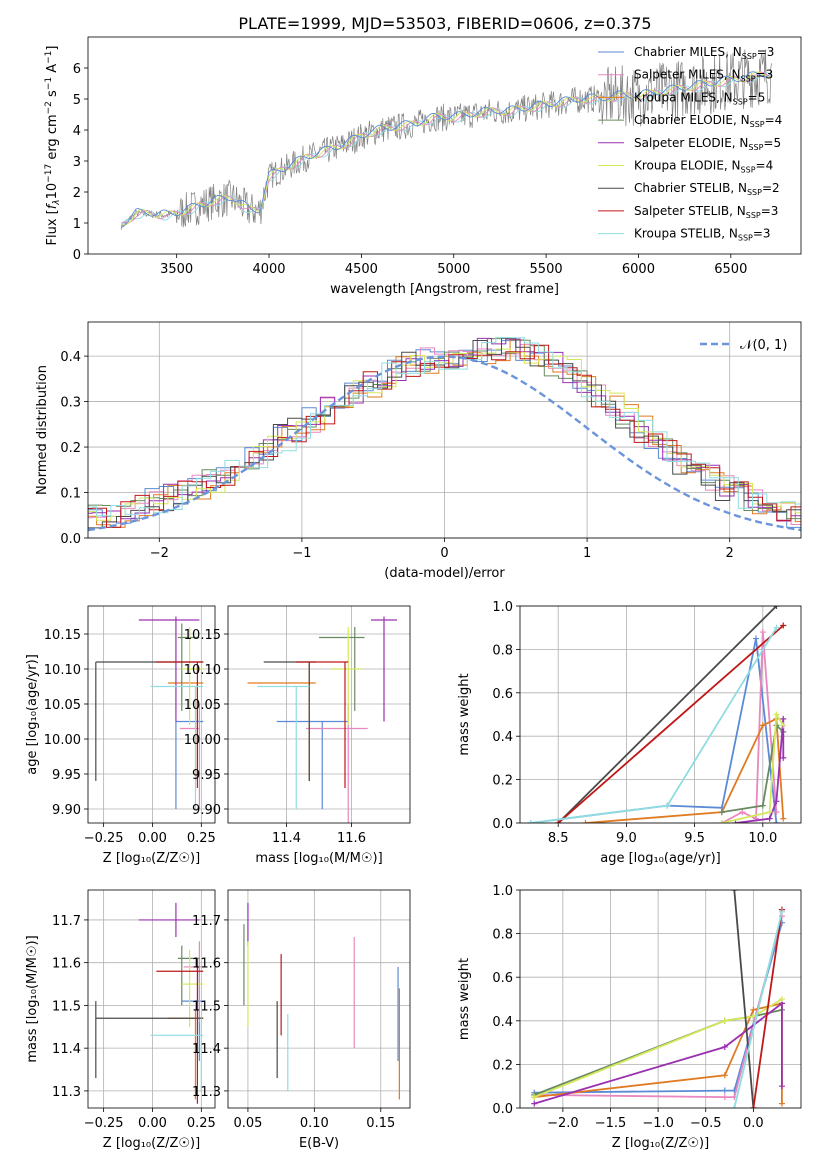  Describe the element at coordinates (206, 1049) in the screenshot. I see `y-tick-label: 11.4` at that location.